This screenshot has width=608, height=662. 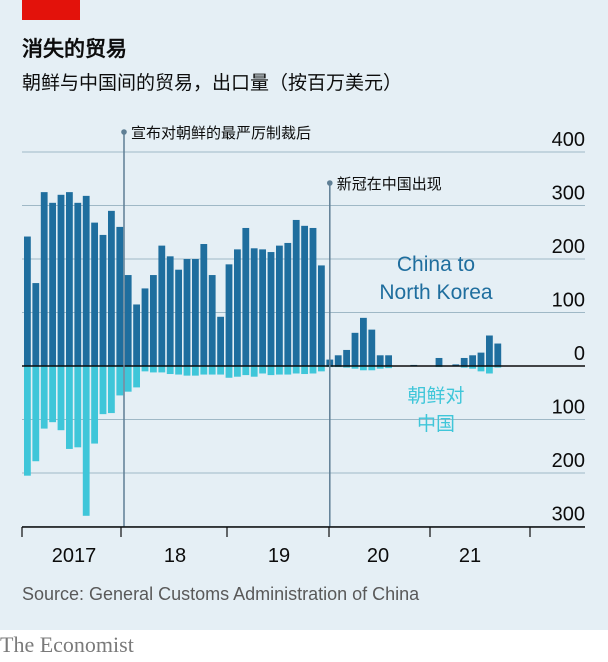 What do you see at coordinates (436, 292) in the screenshot?
I see `series-label-china-to-nk: North Korea` at bounding box center [436, 292].